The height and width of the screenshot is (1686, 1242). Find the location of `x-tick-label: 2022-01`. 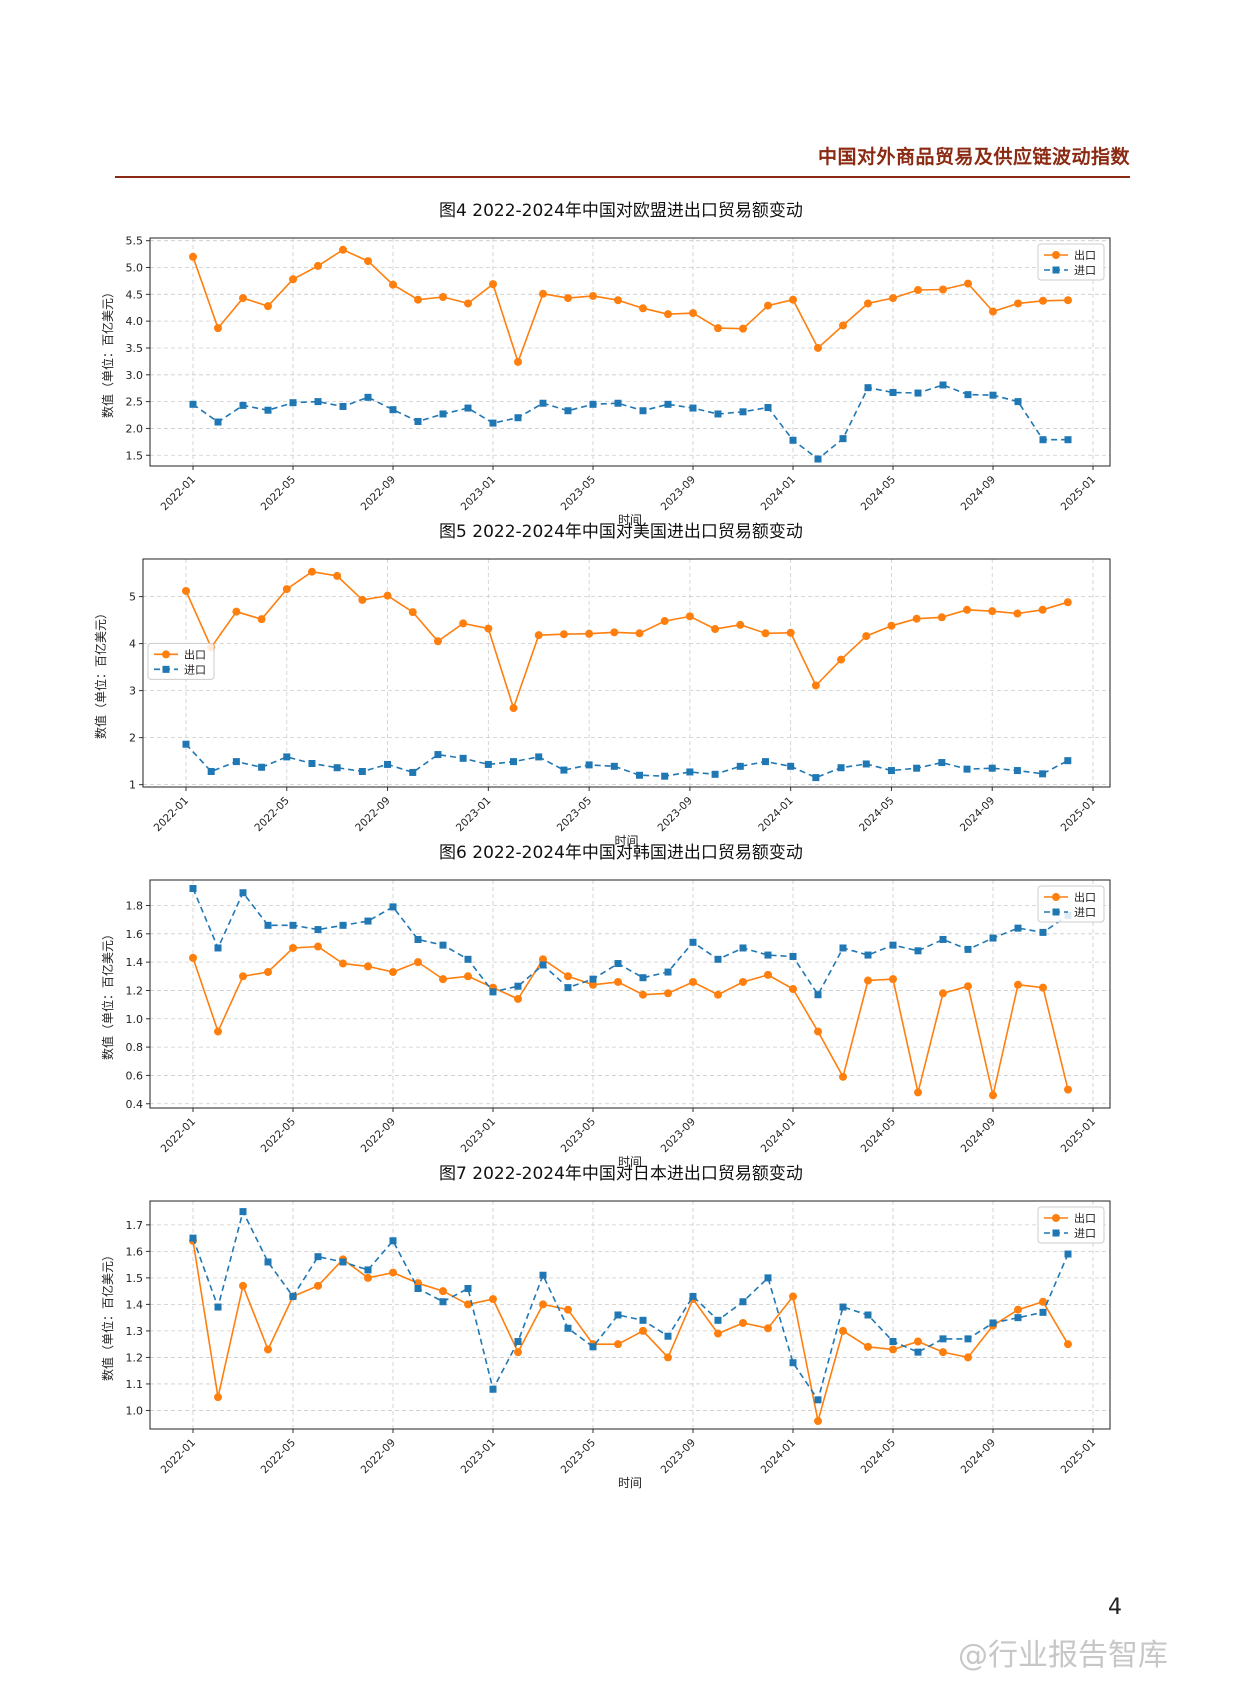

x-tick-label: 2022-01 is located at coordinates (179, 1136).